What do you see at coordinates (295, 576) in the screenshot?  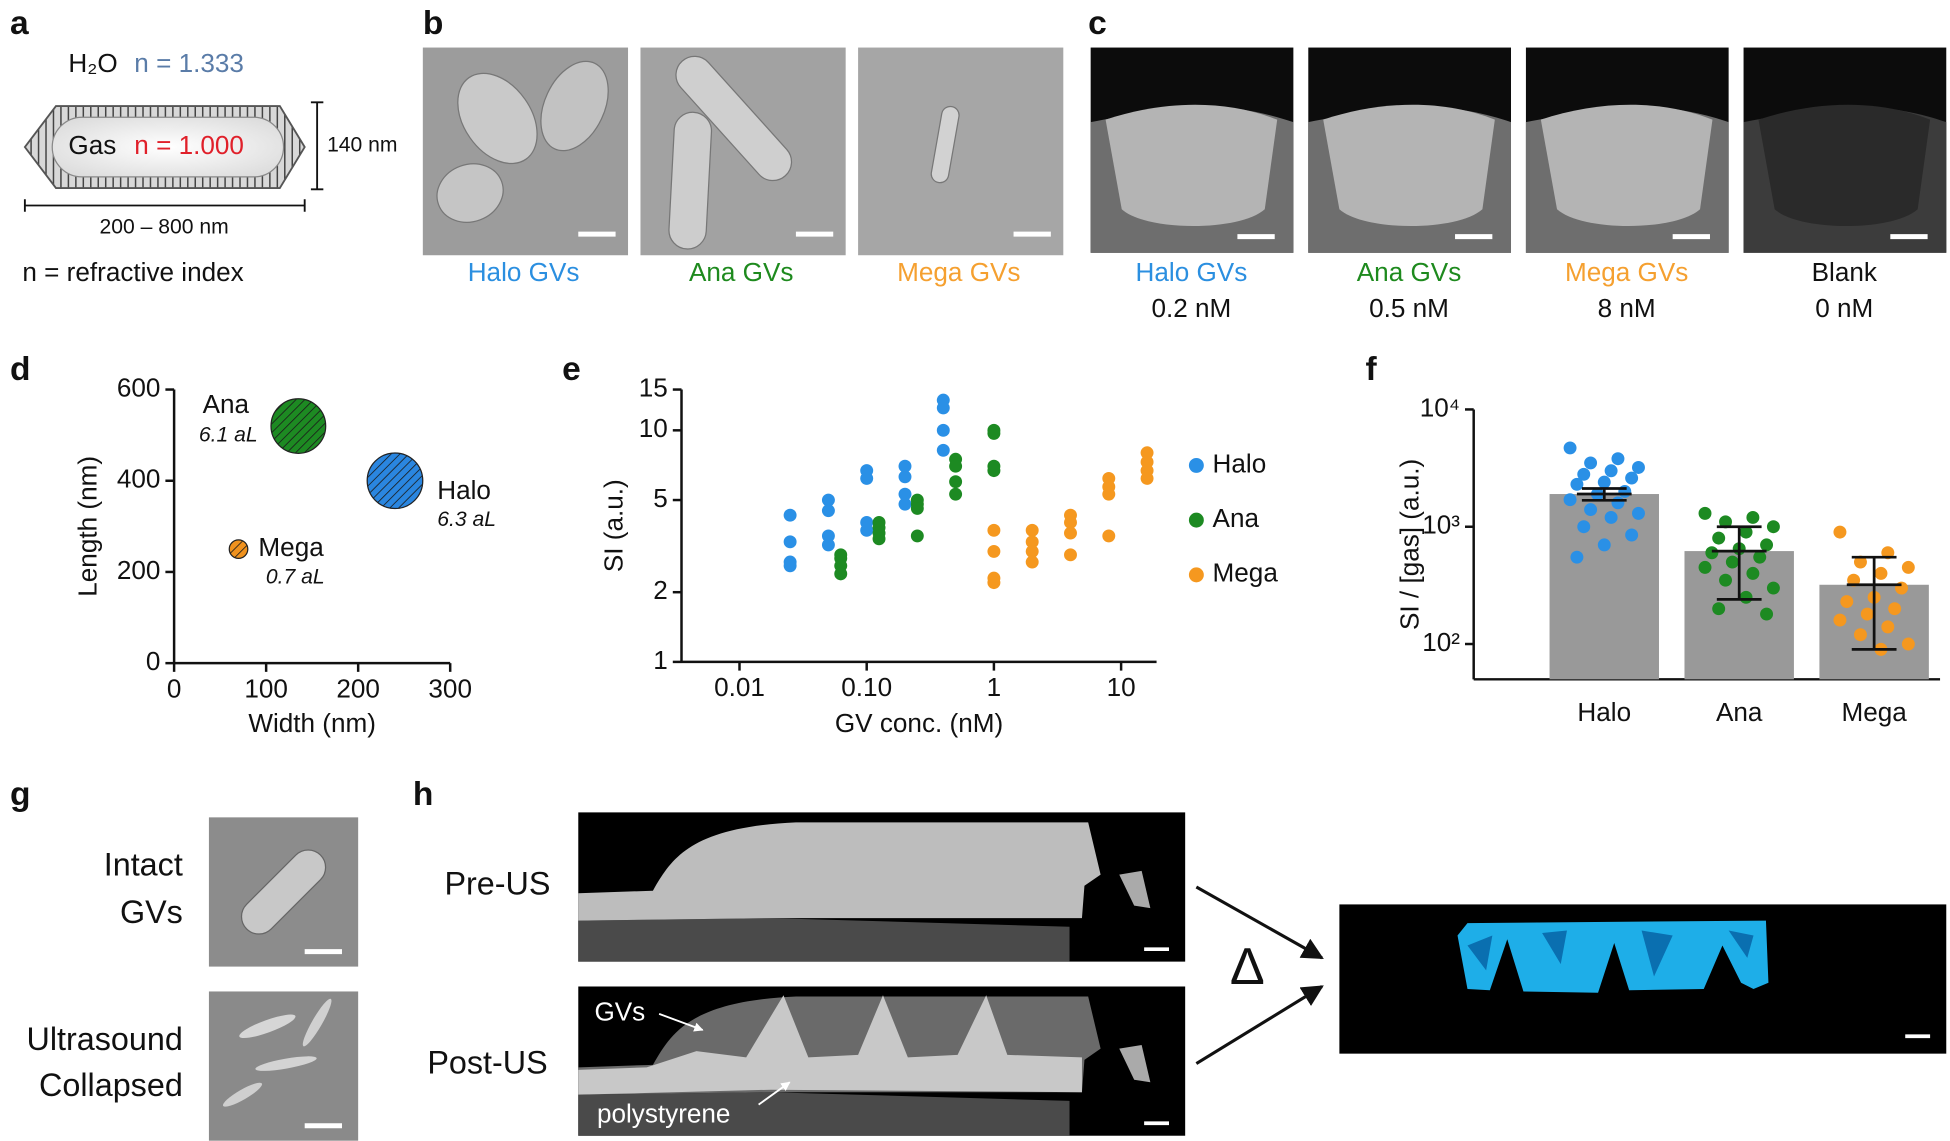 I see `size-label: 0.7 aL` at bounding box center [295, 576].